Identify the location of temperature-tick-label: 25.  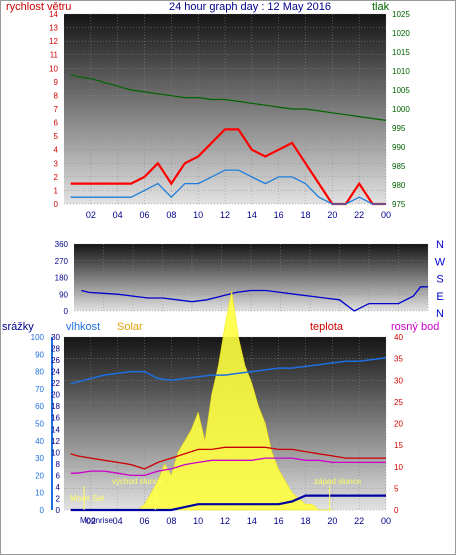
(398, 402).